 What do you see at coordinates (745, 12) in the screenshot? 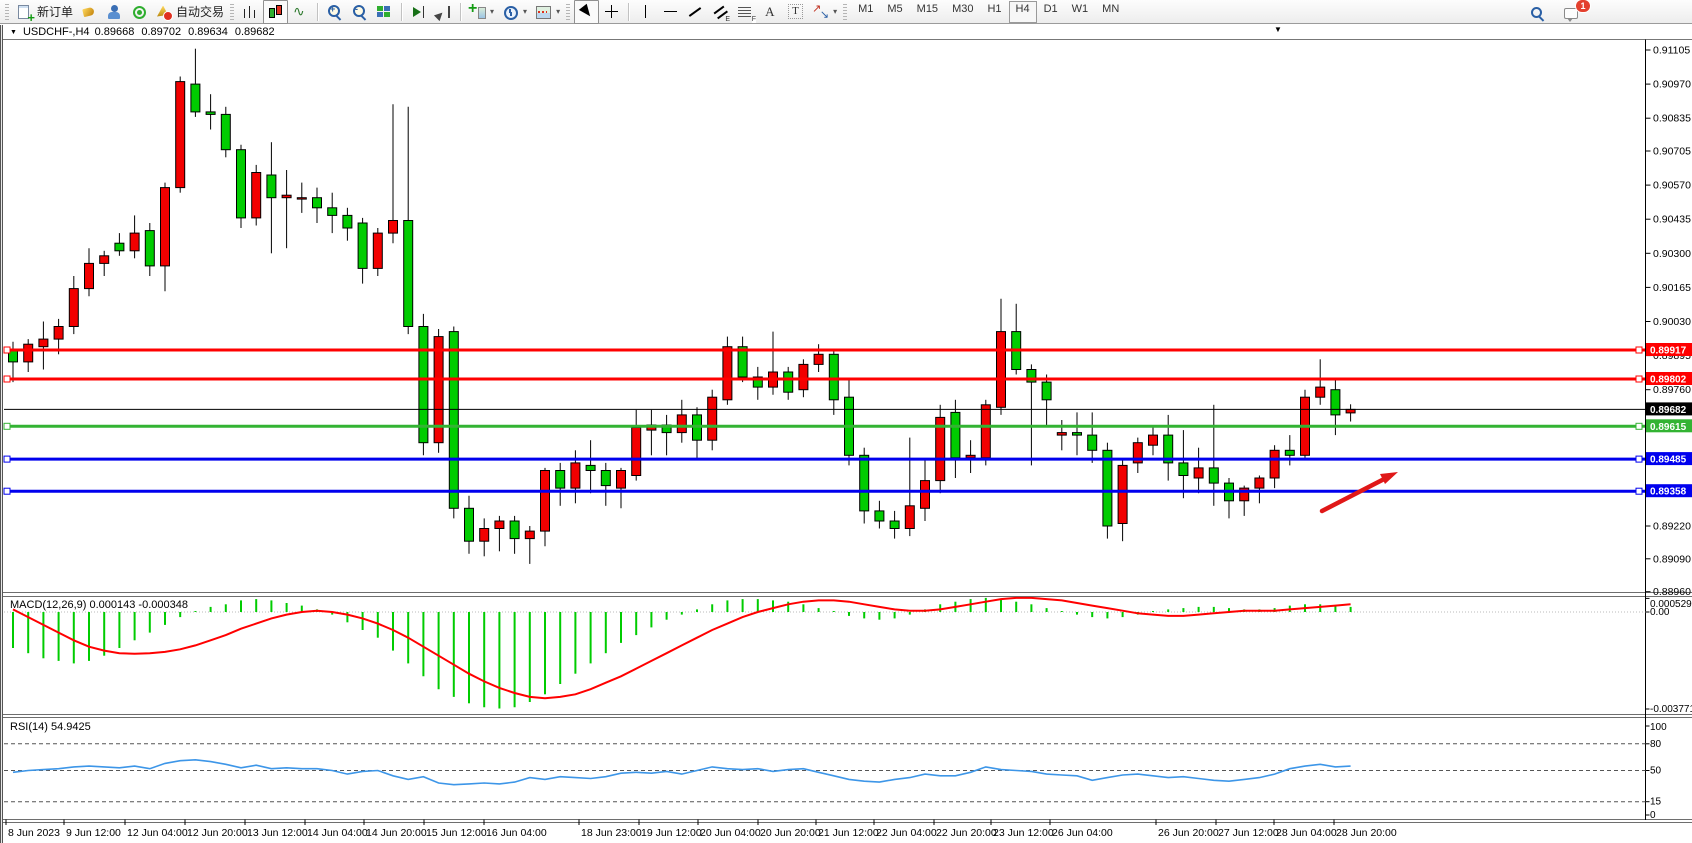
I see `fibonacci-button` at bounding box center [745, 12].